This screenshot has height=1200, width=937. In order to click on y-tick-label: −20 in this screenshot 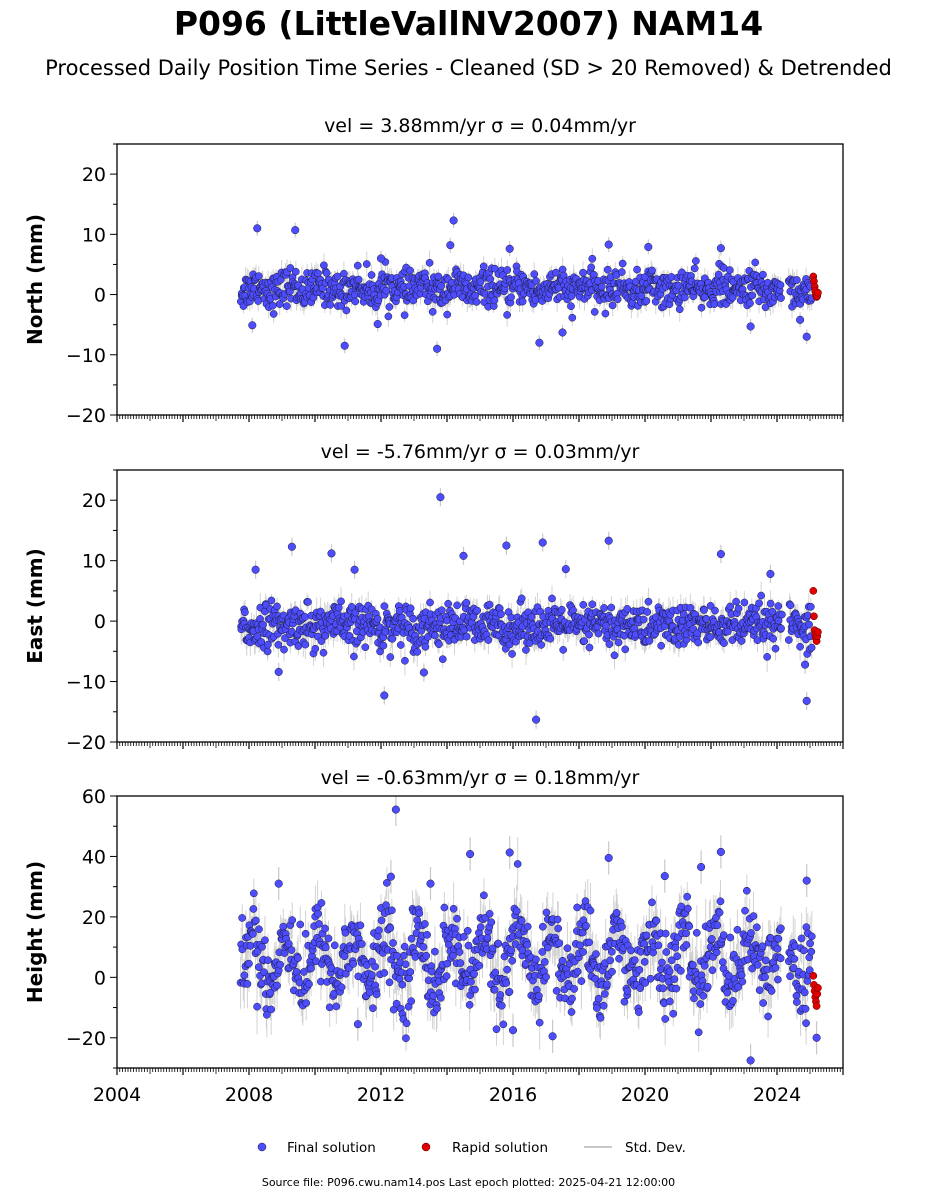, I will do `click(86, 416)`.